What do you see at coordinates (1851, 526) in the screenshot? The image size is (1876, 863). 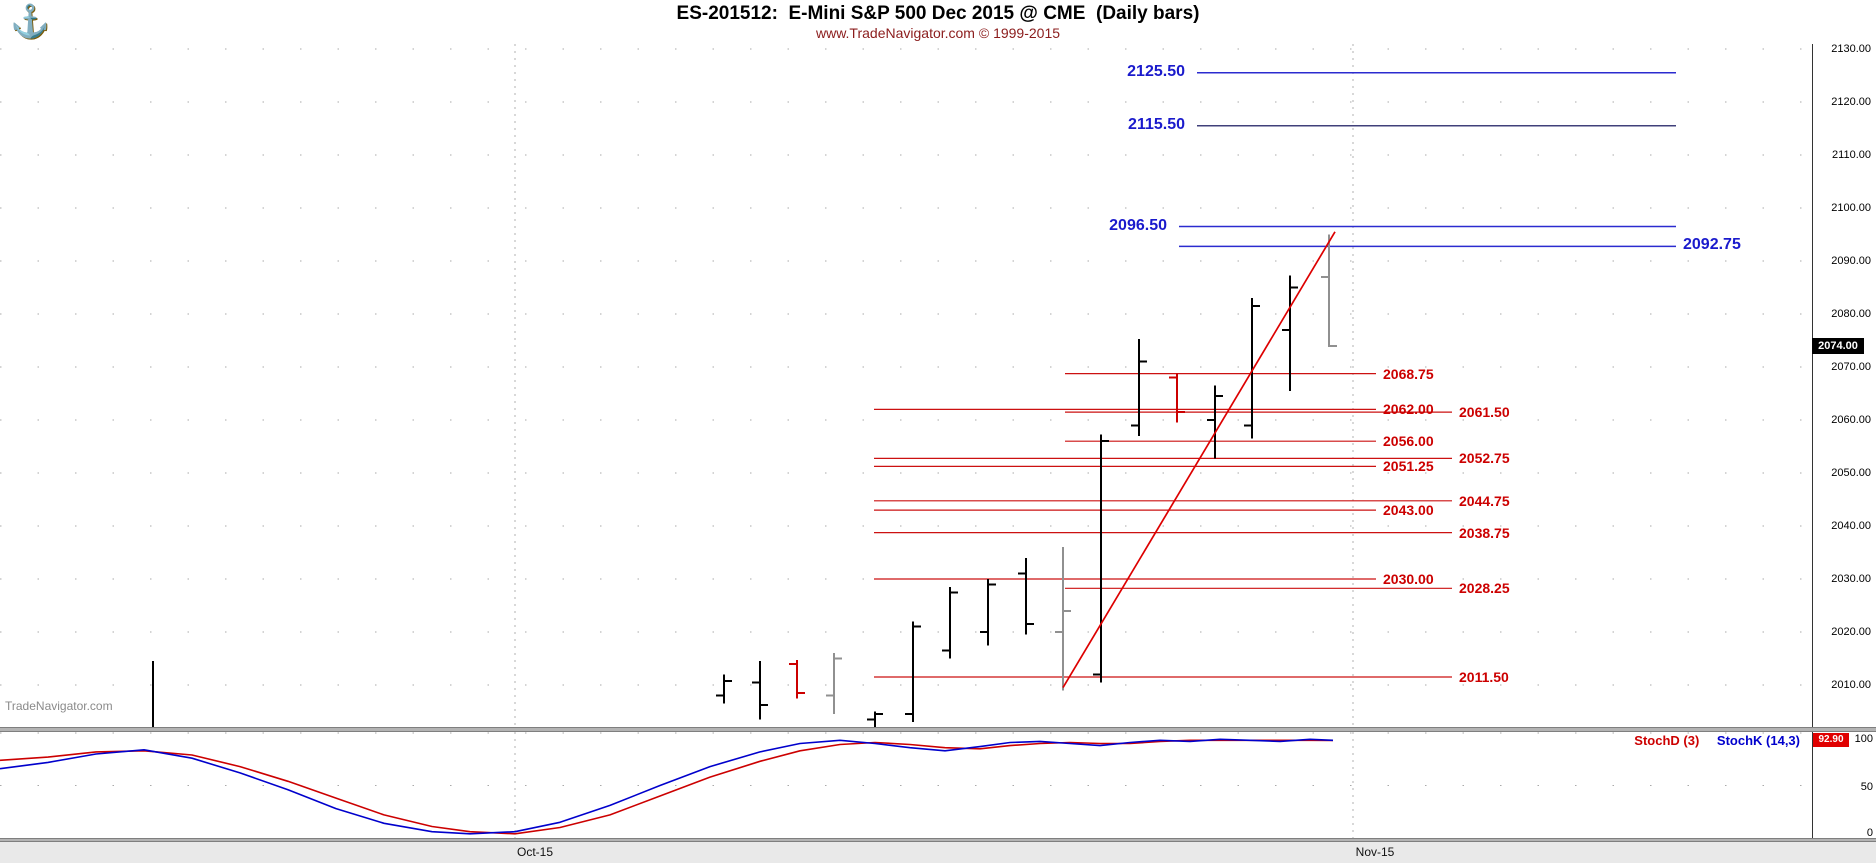 I see `price-axis-label: 2040.00` at bounding box center [1851, 526].